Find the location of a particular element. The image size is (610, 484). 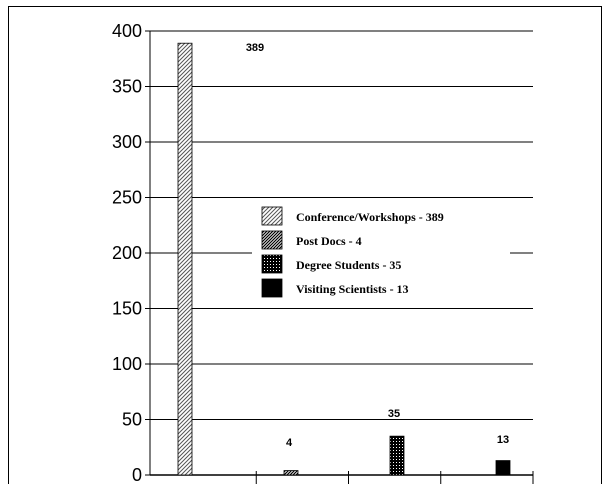

y-axis-tick-labels: 0 50 100 150 200 250 300 350 400 is located at coordinates (127, 252).